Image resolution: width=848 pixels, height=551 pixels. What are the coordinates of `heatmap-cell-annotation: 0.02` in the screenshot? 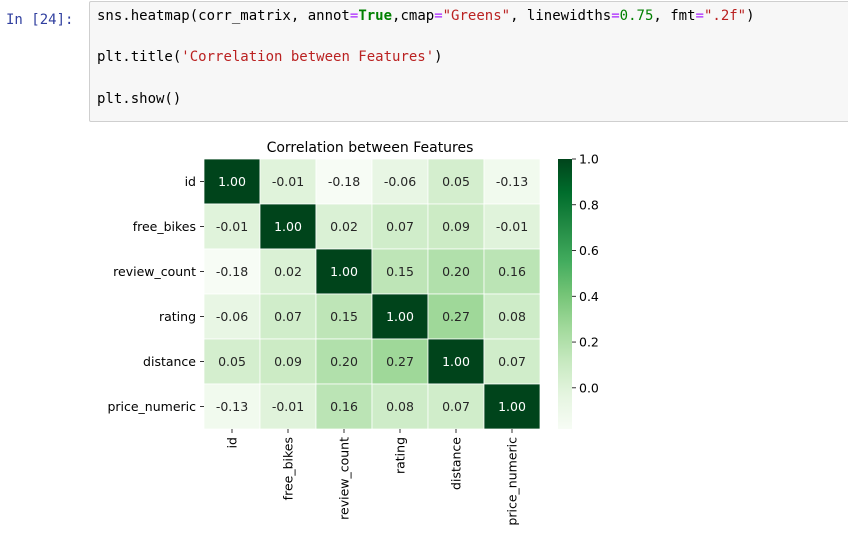 It's located at (344, 226).